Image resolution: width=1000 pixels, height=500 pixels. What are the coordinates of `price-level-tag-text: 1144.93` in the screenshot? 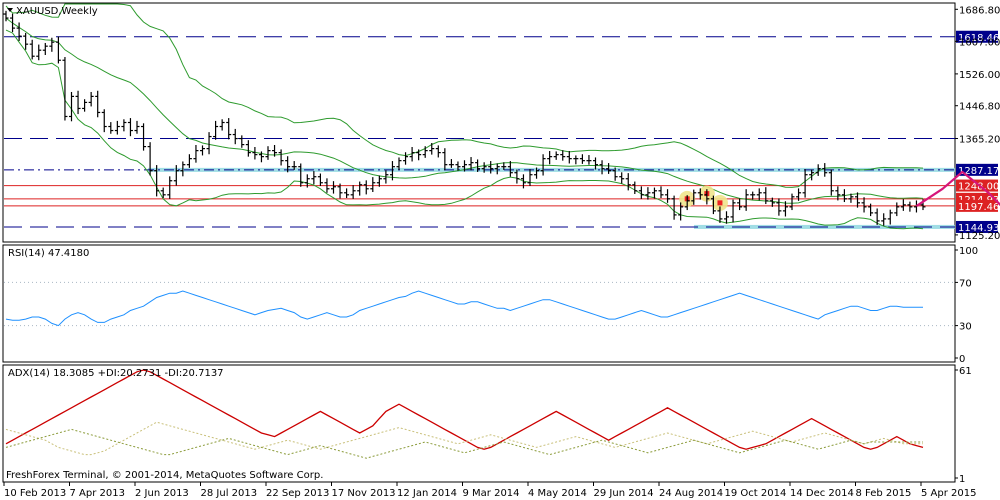 It's located at (978, 228).